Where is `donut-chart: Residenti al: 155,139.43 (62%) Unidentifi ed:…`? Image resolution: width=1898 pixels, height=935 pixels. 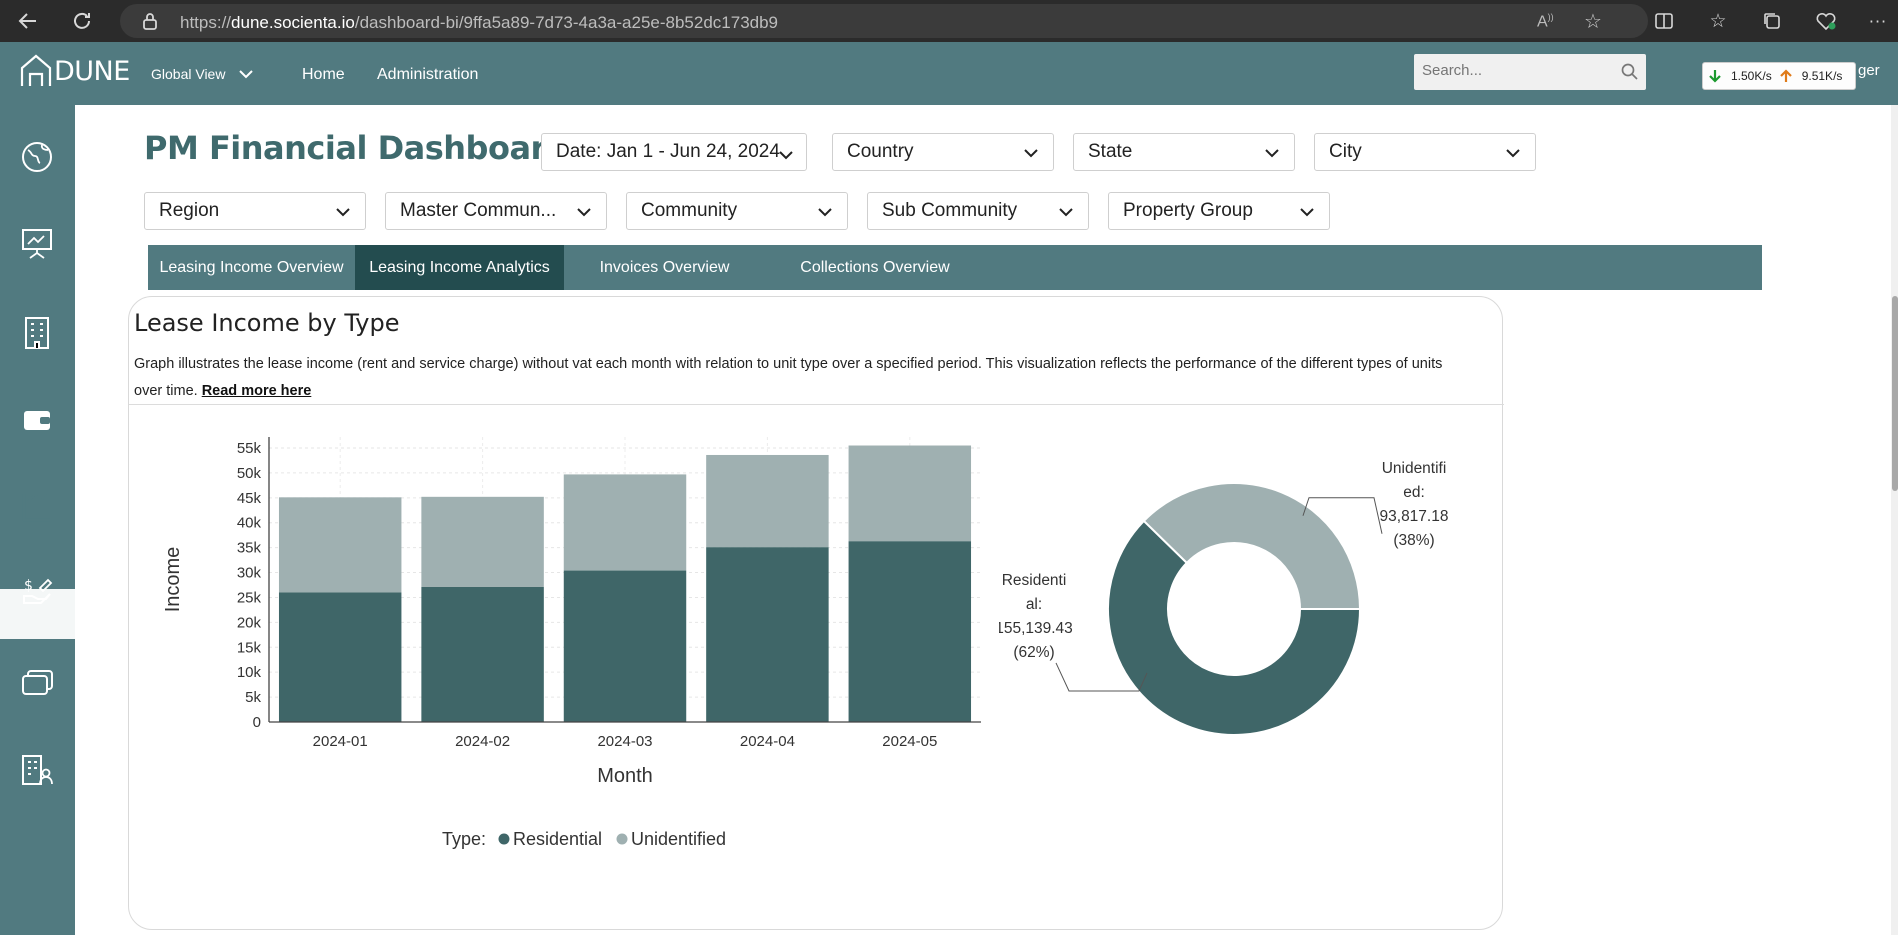 donut-chart: Residenti al: 155,139.43 (62%) Unidentifi ed:… is located at coordinates (1224, 598).